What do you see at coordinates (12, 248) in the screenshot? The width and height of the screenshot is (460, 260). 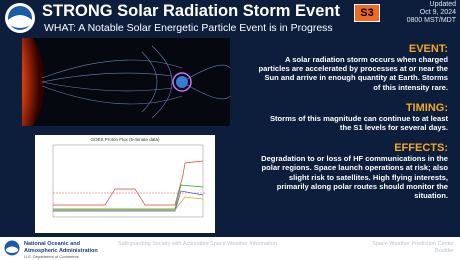 I see `noaa-footer-logo` at bounding box center [12, 248].